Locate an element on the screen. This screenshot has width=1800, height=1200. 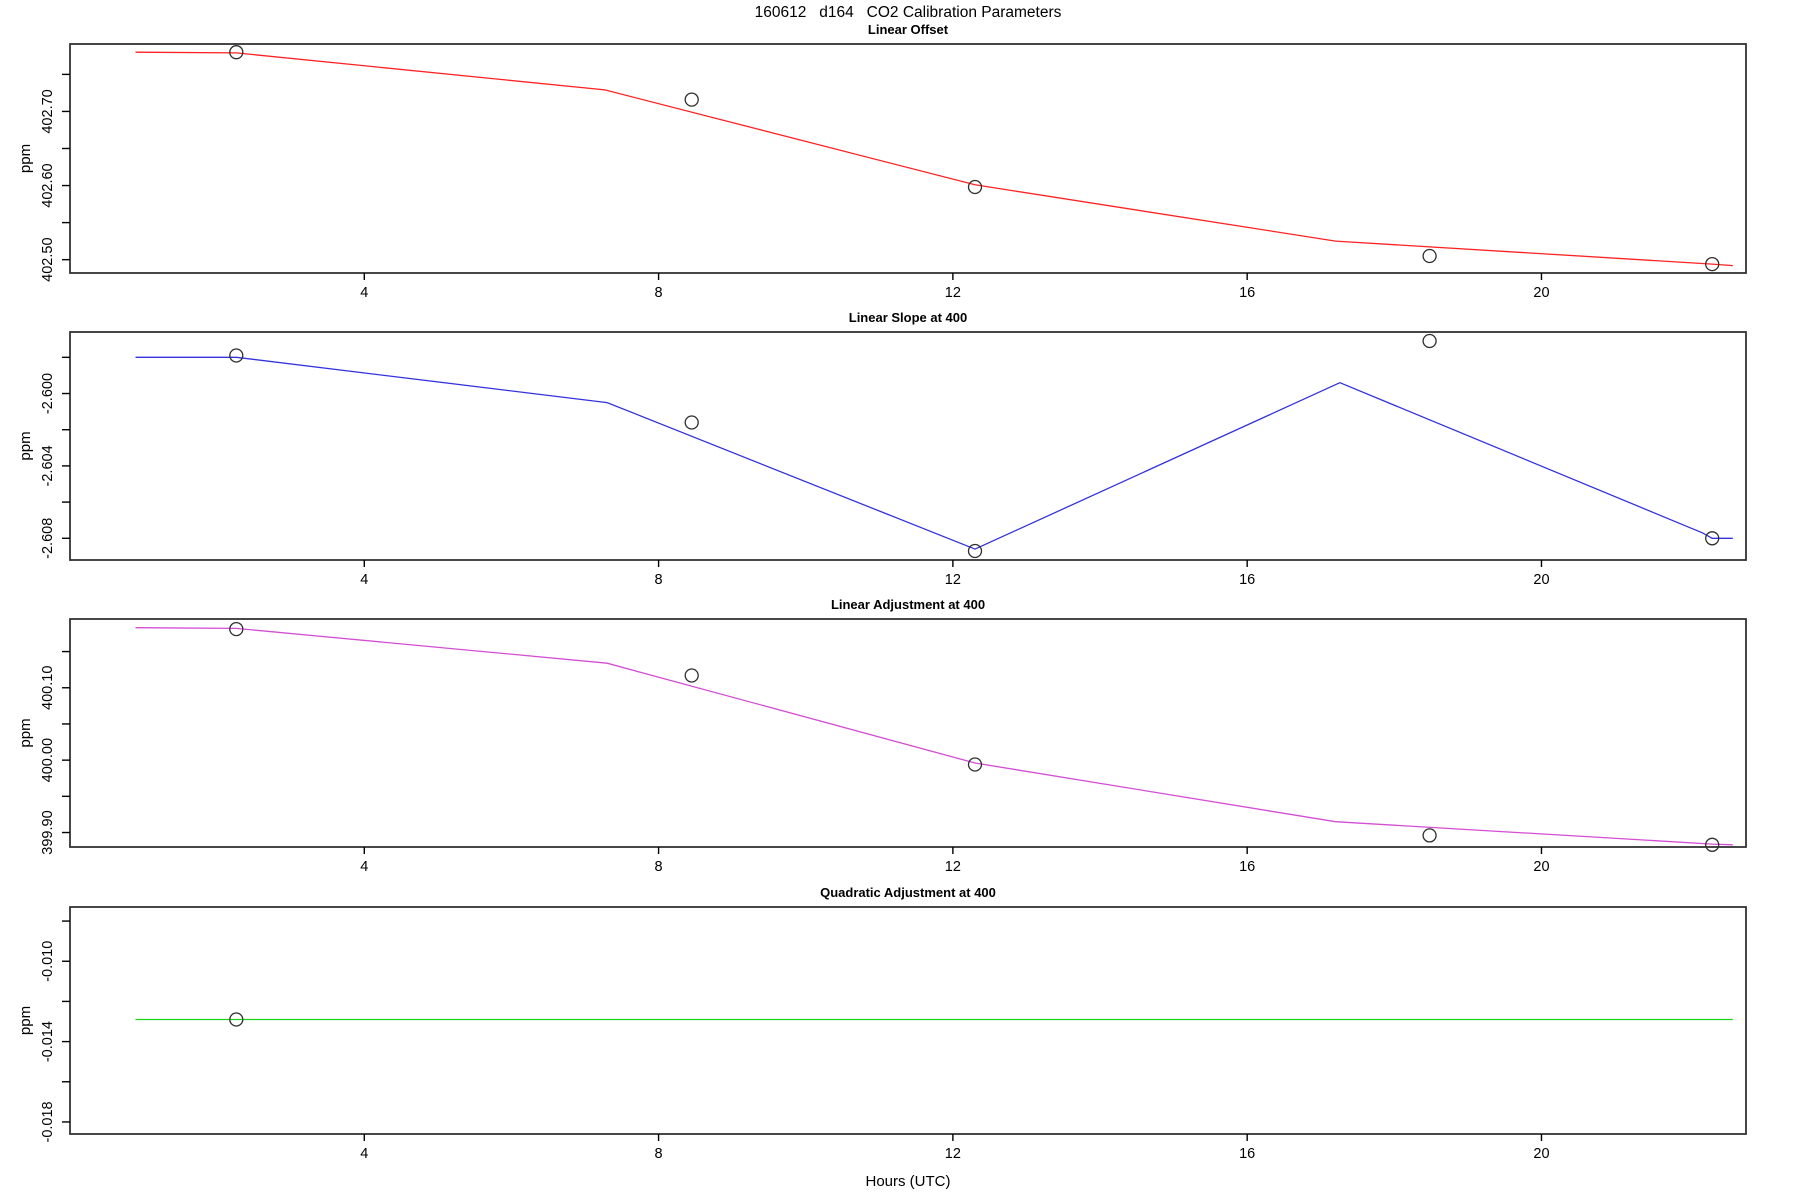
y-tick-label: -2.608 is located at coordinates (48, 538).